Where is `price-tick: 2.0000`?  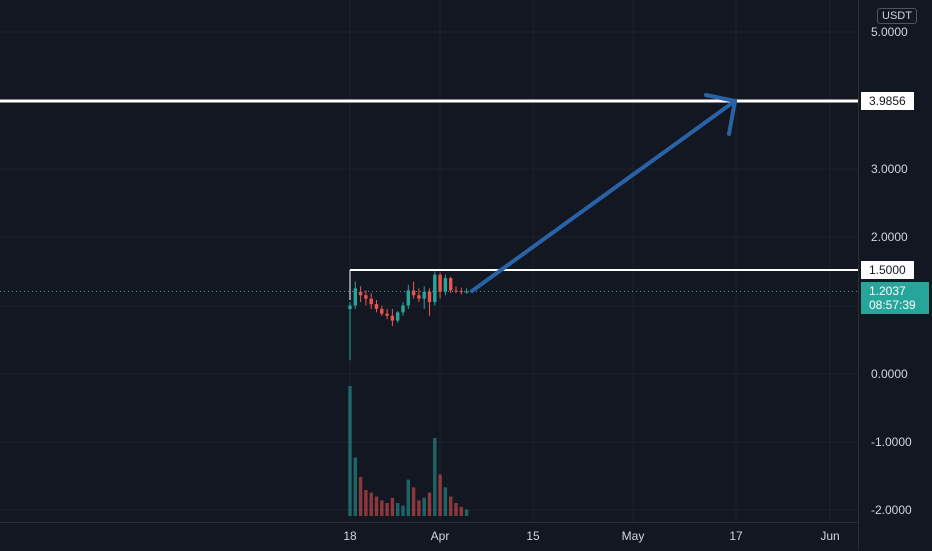 price-tick: 2.0000 is located at coordinates (889, 237).